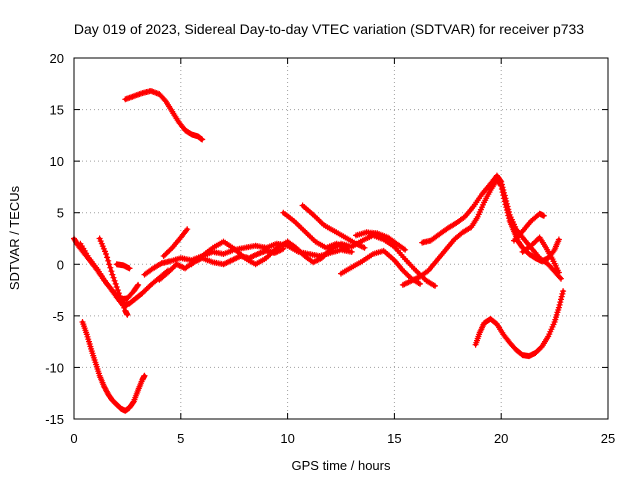 This screenshot has height=480, width=640. What do you see at coordinates (608, 438) in the screenshot?
I see `x-tick-label: 25` at bounding box center [608, 438].